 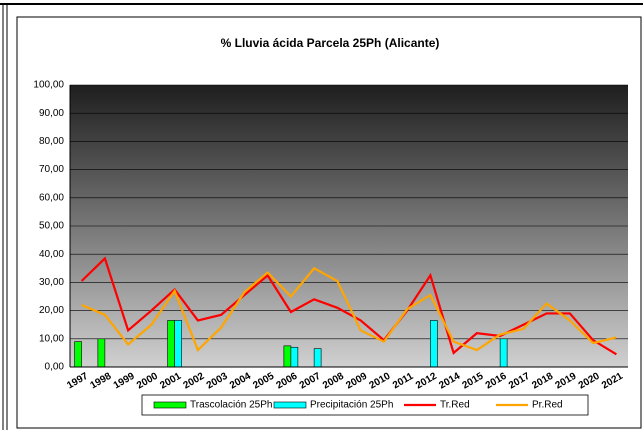 What do you see at coordinates (231, 405) in the screenshot?
I see `legend-label: Trascolación 25Ph` at bounding box center [231, 405].